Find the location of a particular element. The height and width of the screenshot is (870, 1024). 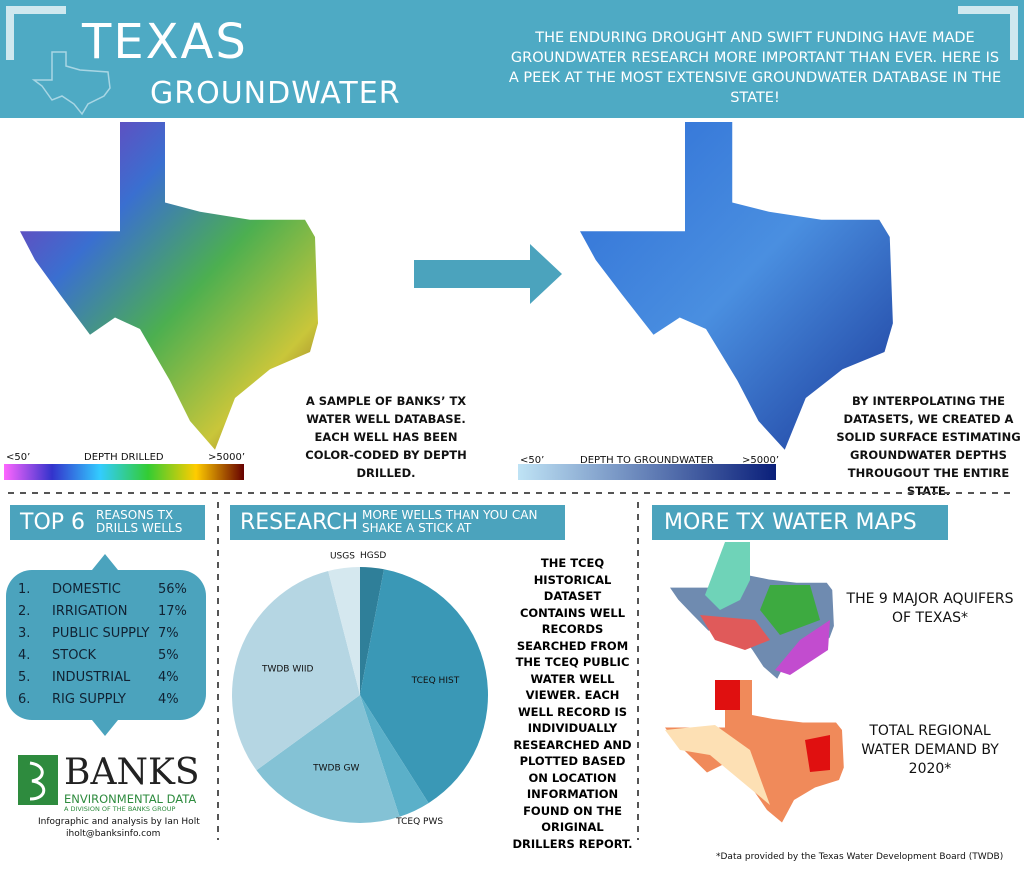

slice-label: USGS is located at coordinates (342, 557).